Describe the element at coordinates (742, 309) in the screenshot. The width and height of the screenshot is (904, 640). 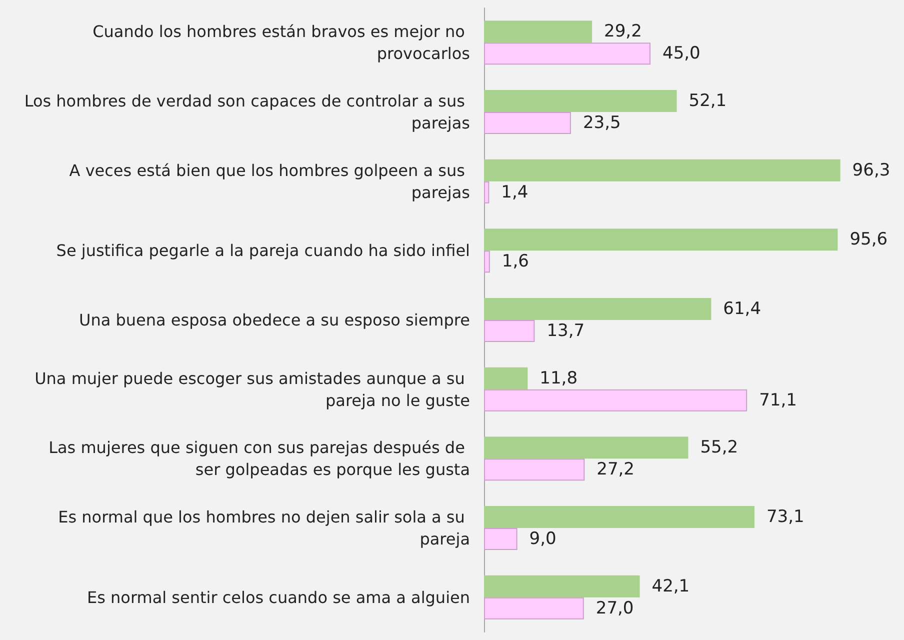
I see `data-label: 61,4` at that location.